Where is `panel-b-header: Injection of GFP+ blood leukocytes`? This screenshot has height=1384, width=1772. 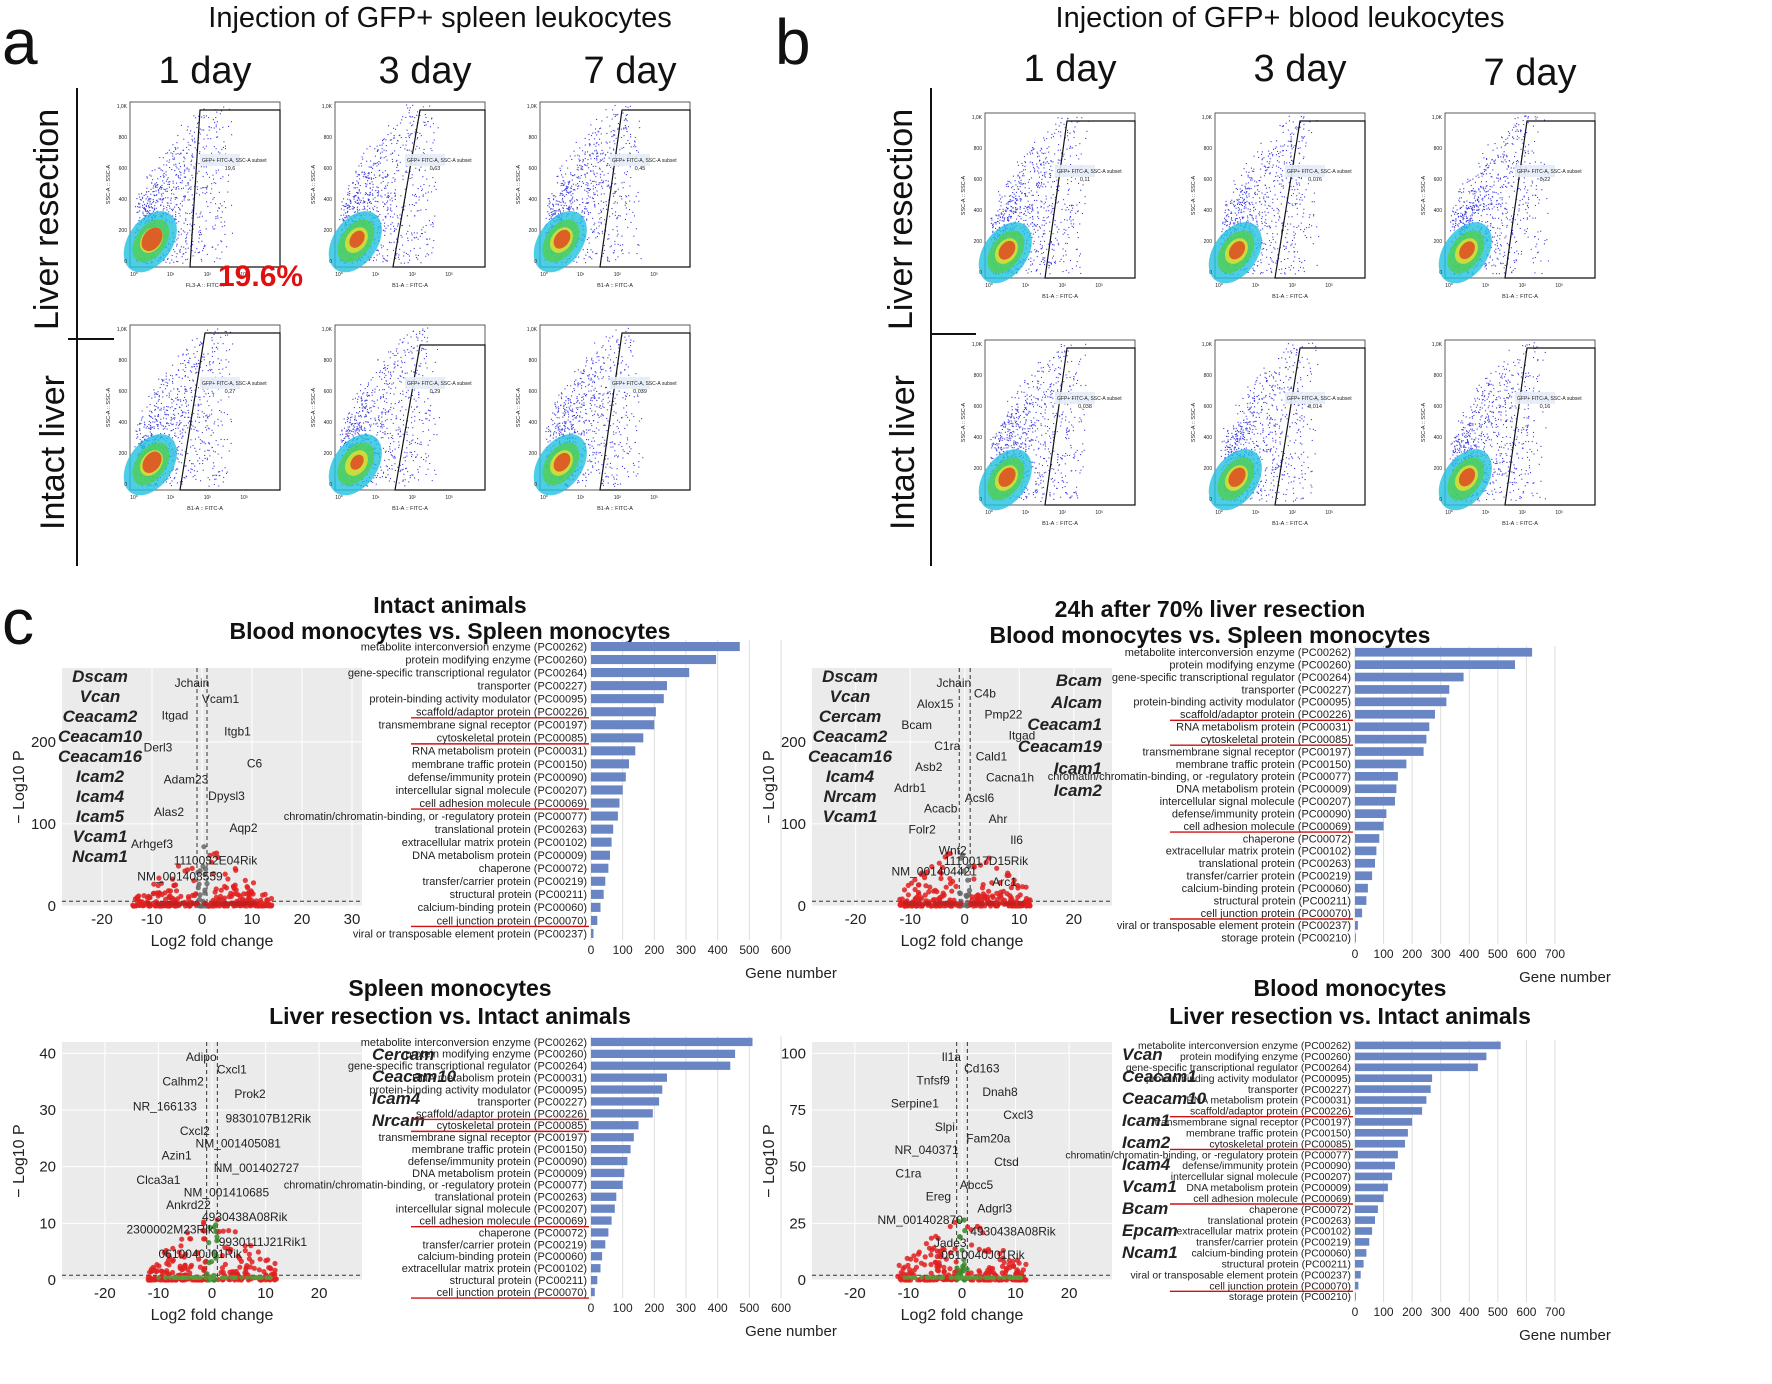 panel-b-header: Injection of GFP+ blood leukocytes is located at coordinates (1280, 18).